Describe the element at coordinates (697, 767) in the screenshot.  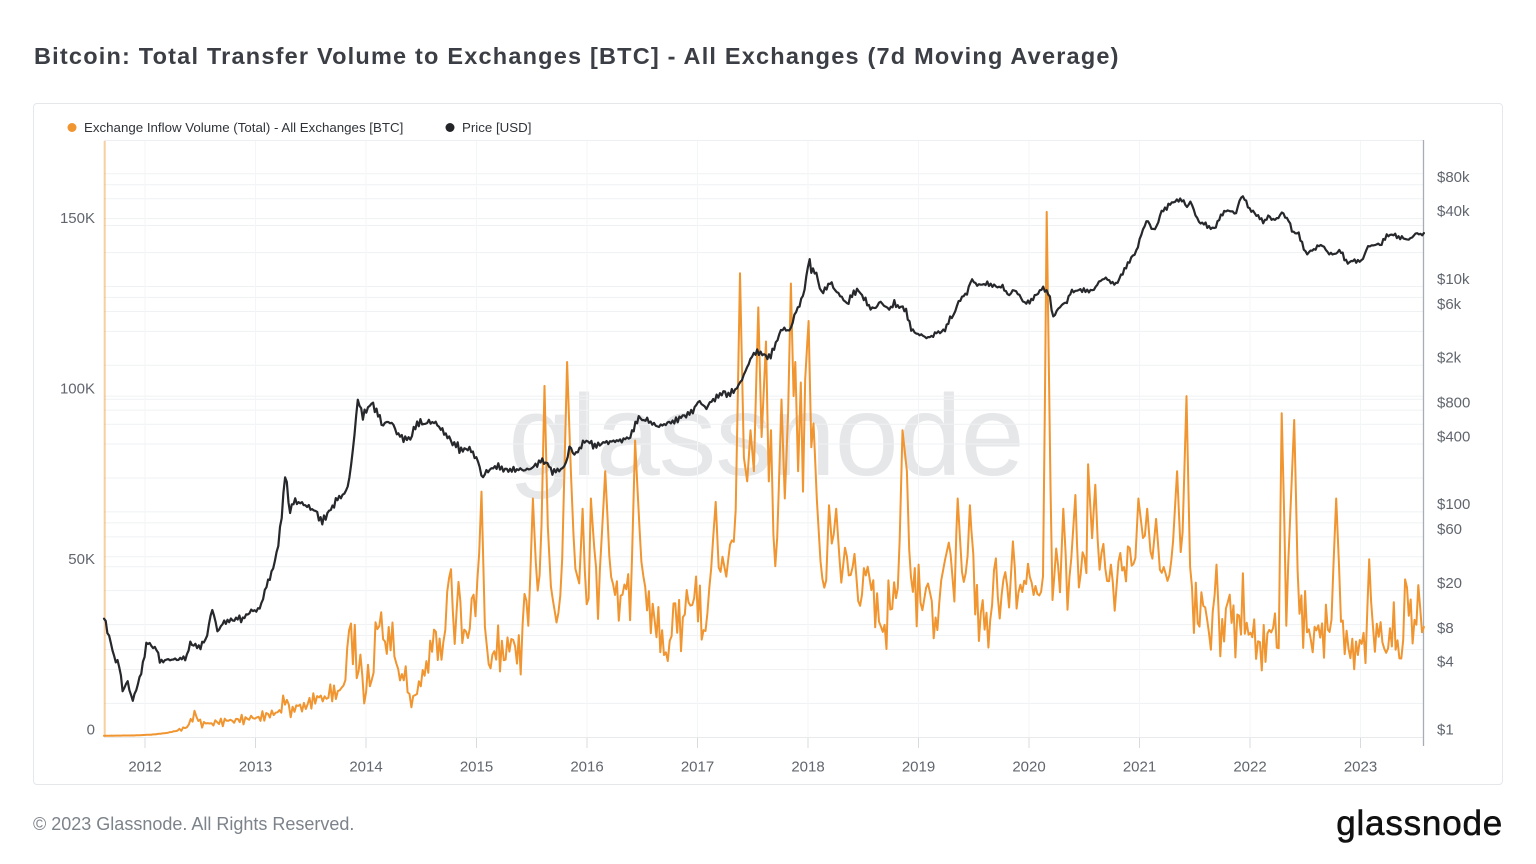
I see `svg-text: 2017` at that location.